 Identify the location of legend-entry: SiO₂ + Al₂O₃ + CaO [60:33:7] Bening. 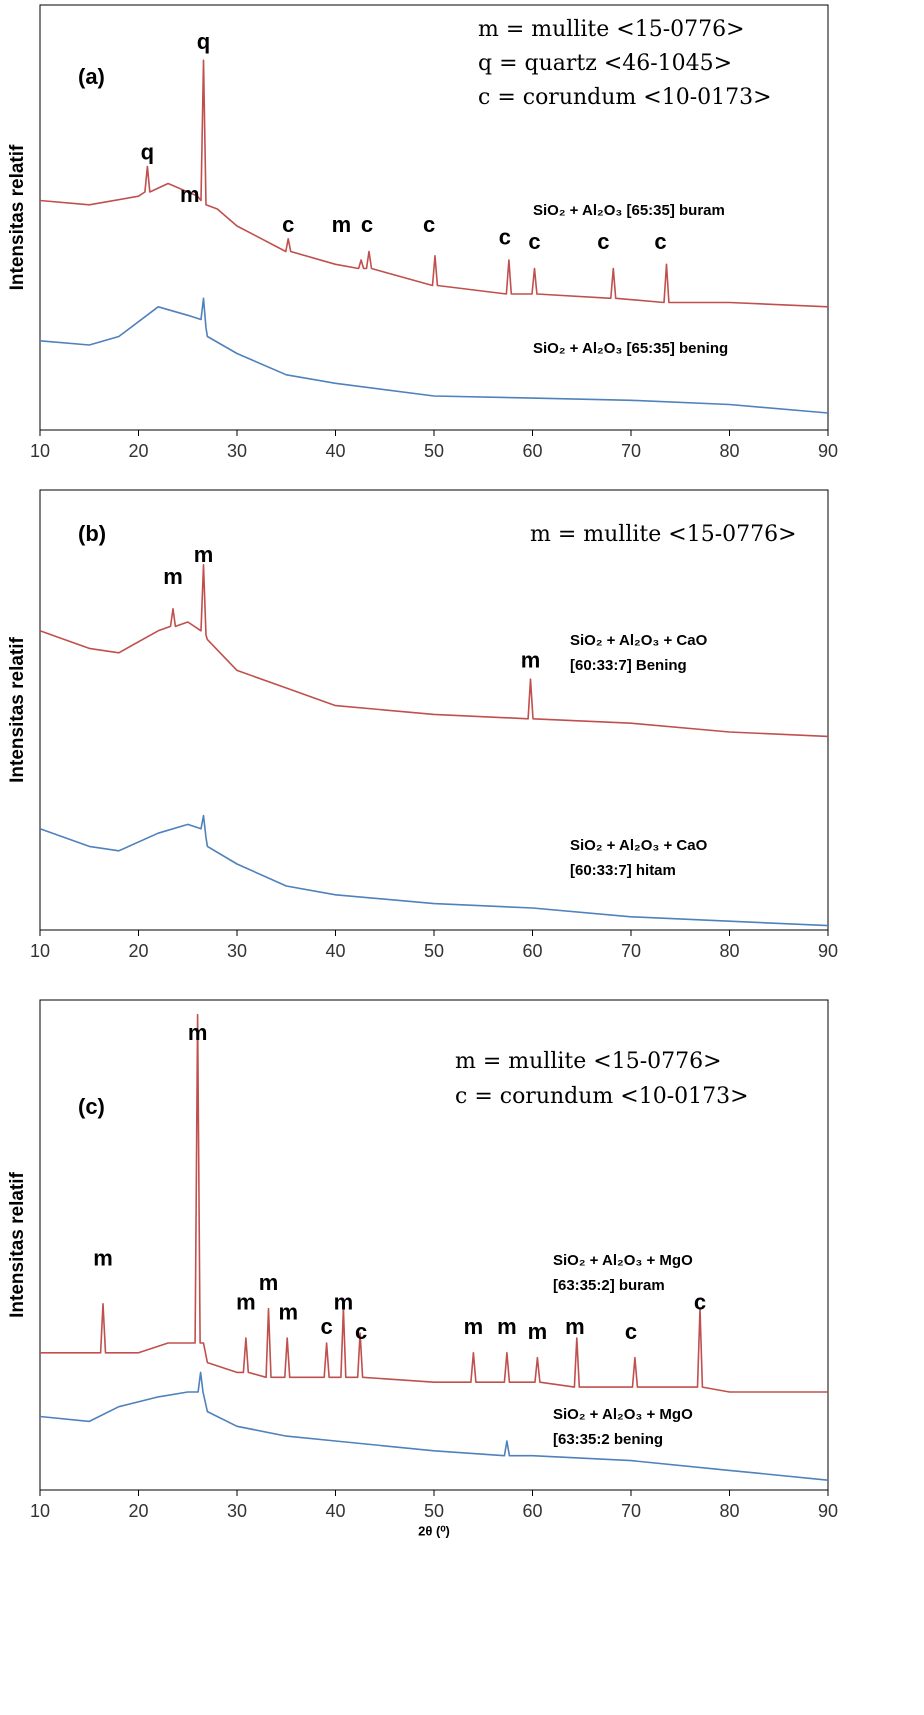
(639, 653).